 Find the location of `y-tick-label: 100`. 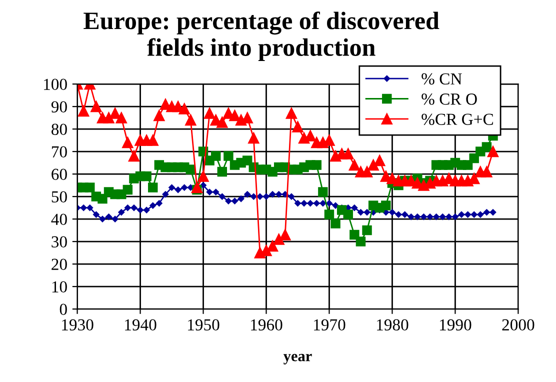

y-tick-label: 100 is located at coordinates (55, 84).